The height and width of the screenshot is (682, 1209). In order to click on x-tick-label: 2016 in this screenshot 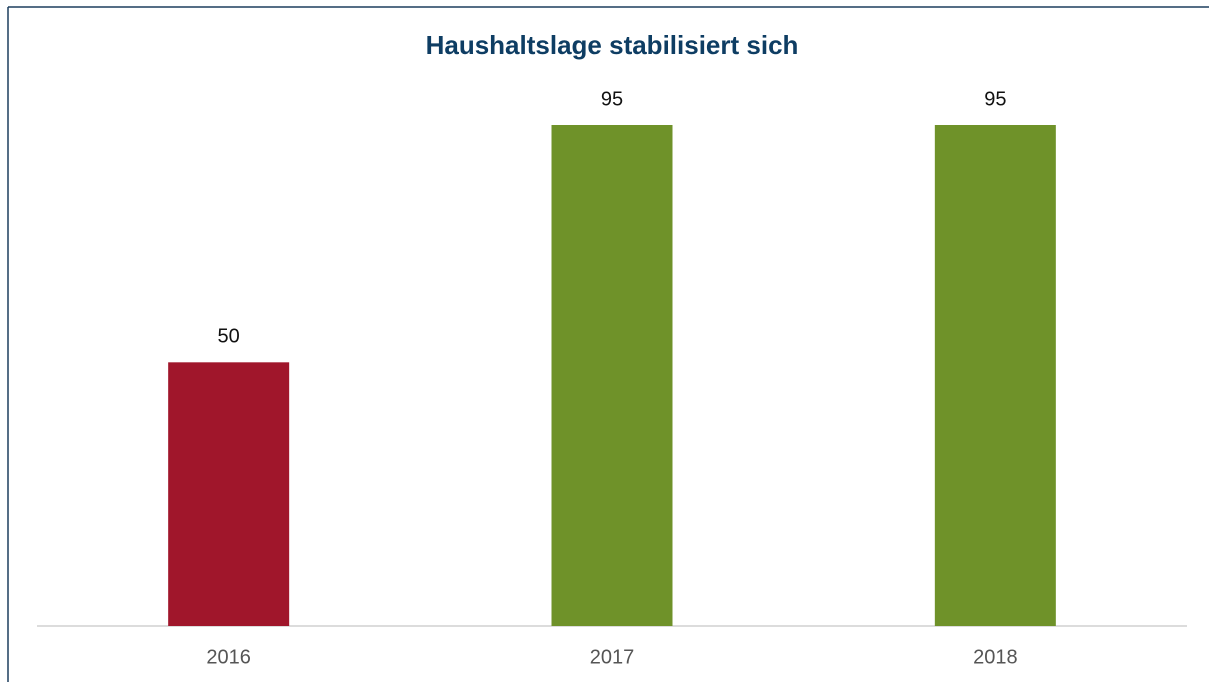, I will do `click(228, 657)`.